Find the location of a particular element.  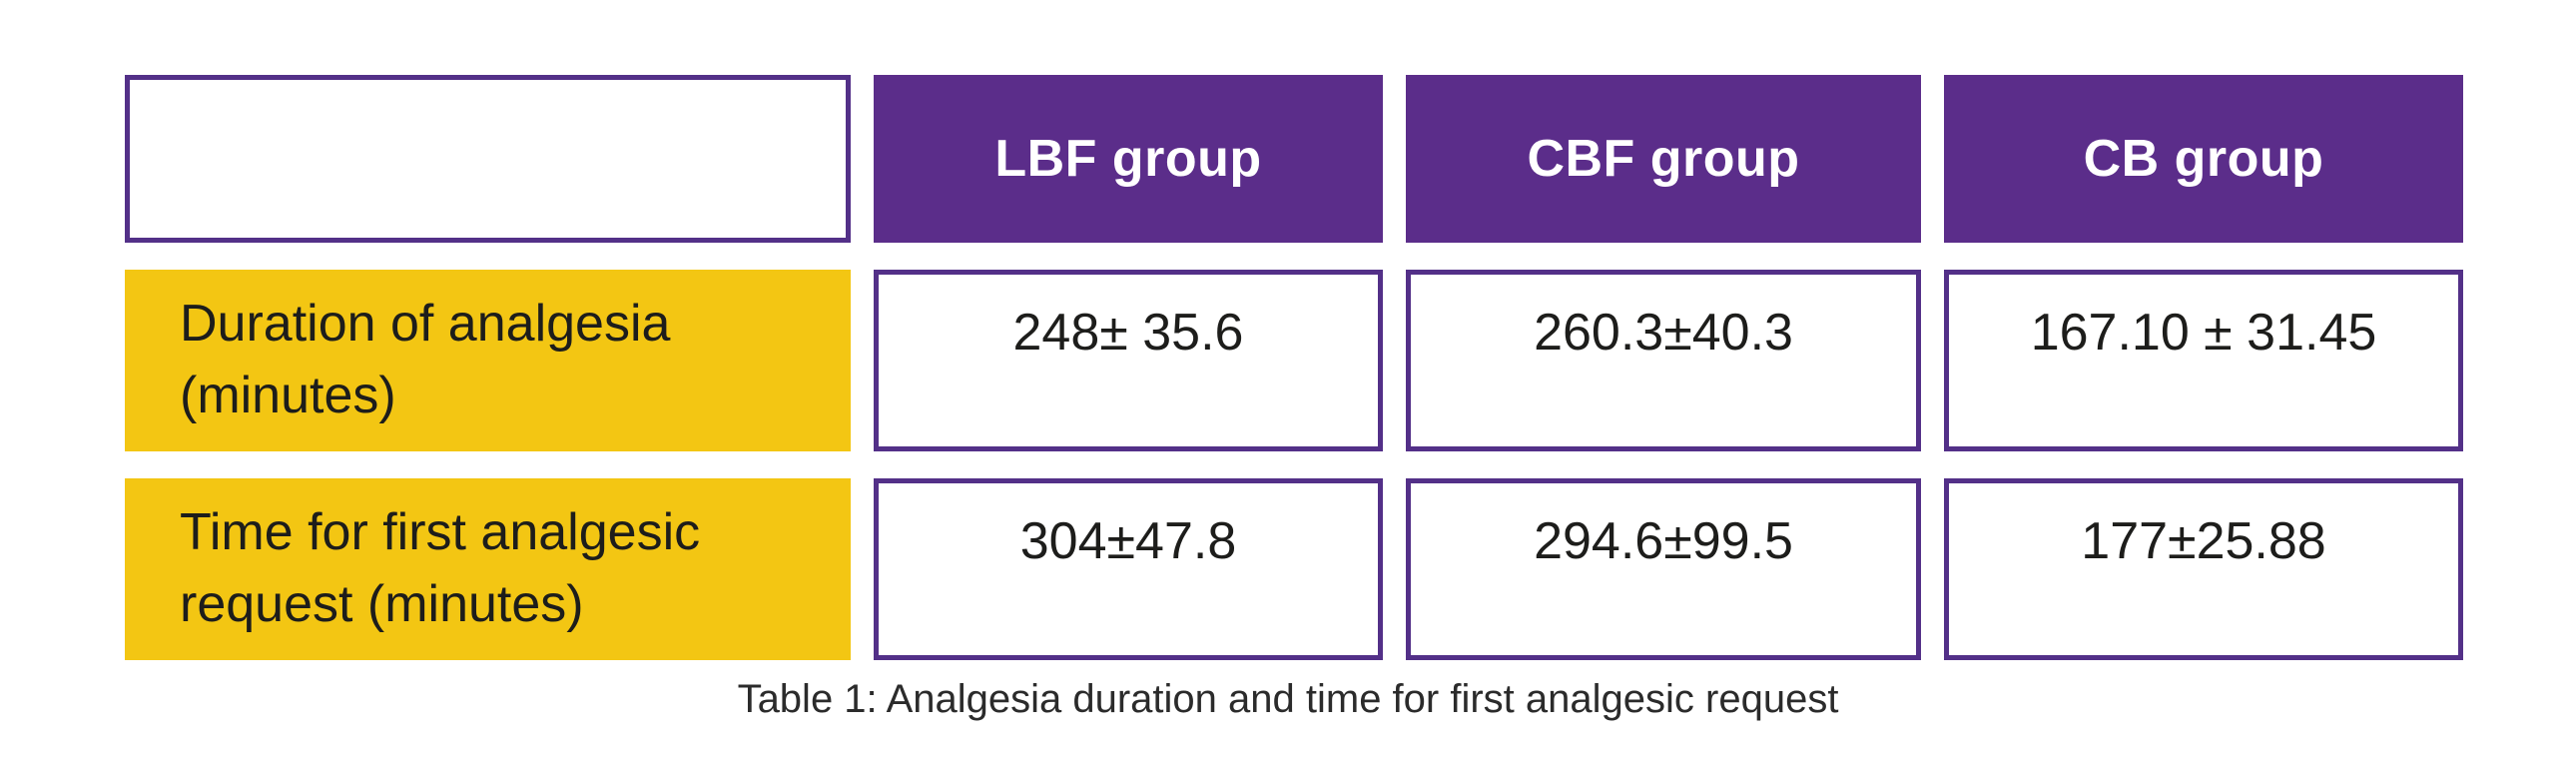

value-cell-duration-cbf: 260.3±40.3 is located at coordinates (1663, 361).